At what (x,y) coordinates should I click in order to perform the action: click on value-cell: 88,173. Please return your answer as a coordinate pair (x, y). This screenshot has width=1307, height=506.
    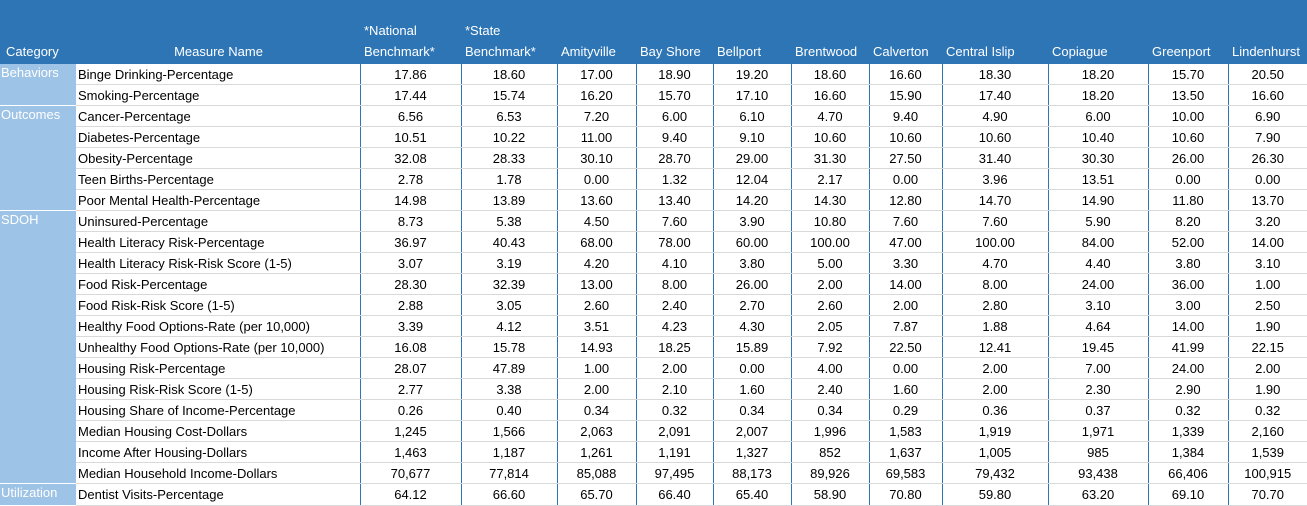
    Looking at the image, I should click on (751, 473).